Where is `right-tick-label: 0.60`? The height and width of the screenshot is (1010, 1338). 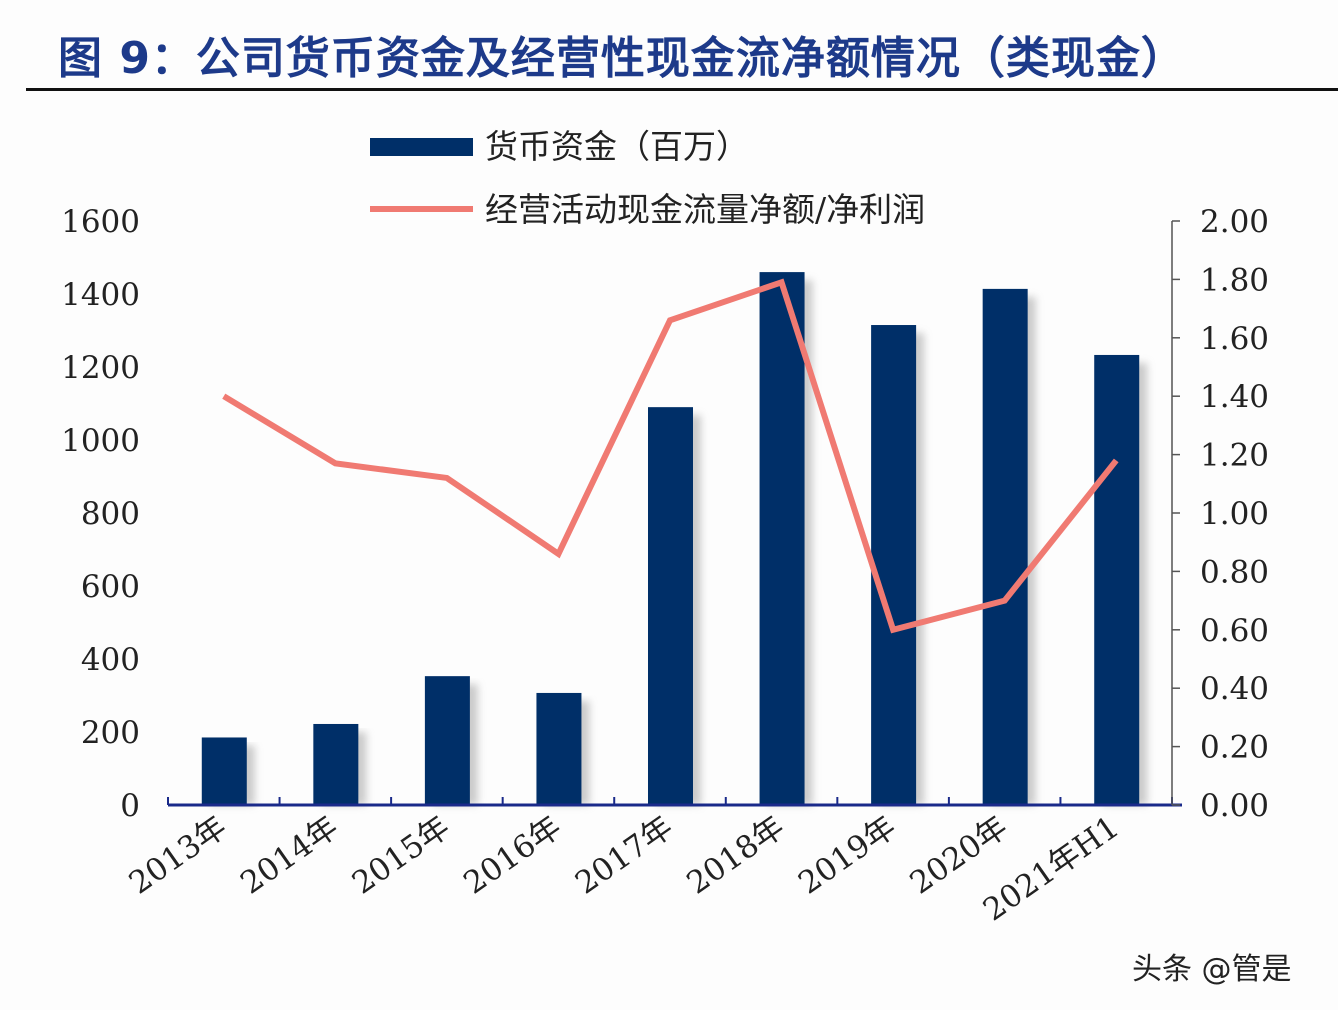
right-tick-label: 0.60 is located at coordinates (1234, 631).